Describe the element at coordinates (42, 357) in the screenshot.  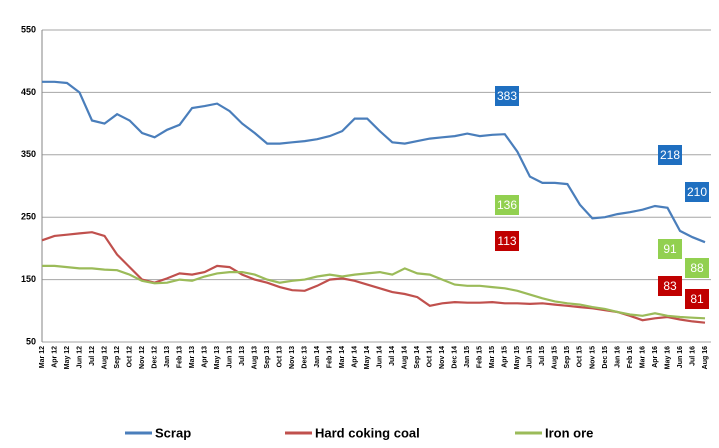
I see `x-tick-label: Mar 12` at that location.